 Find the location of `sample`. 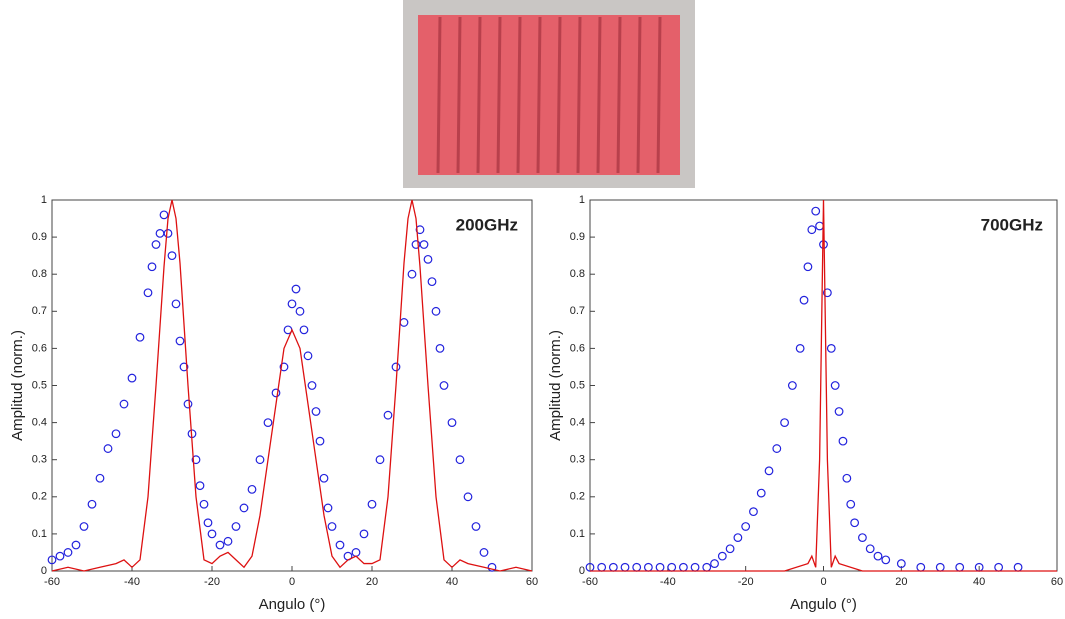

sample is located at coordinates (549, 95).